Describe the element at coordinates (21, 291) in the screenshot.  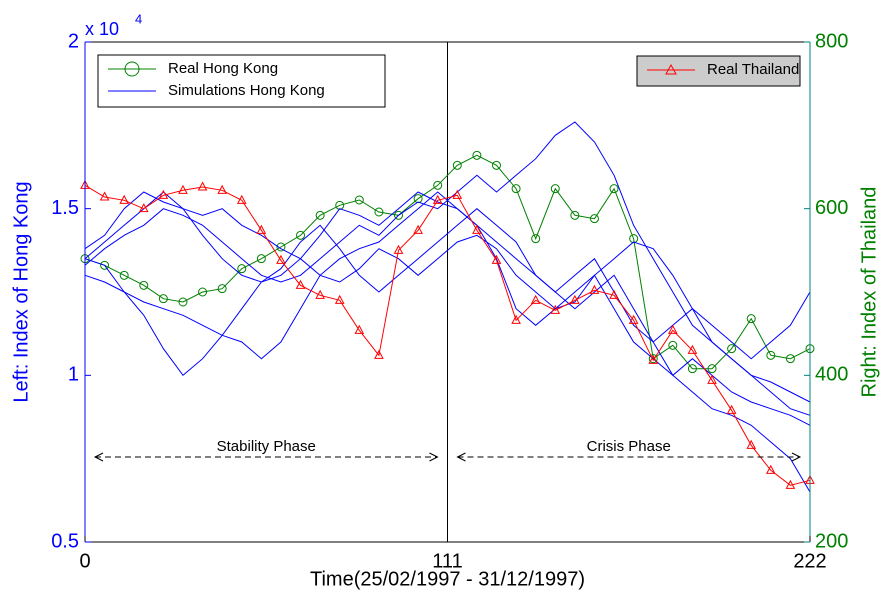
I see `y-axis-label: Left: Index of Hong Kong` at that location.